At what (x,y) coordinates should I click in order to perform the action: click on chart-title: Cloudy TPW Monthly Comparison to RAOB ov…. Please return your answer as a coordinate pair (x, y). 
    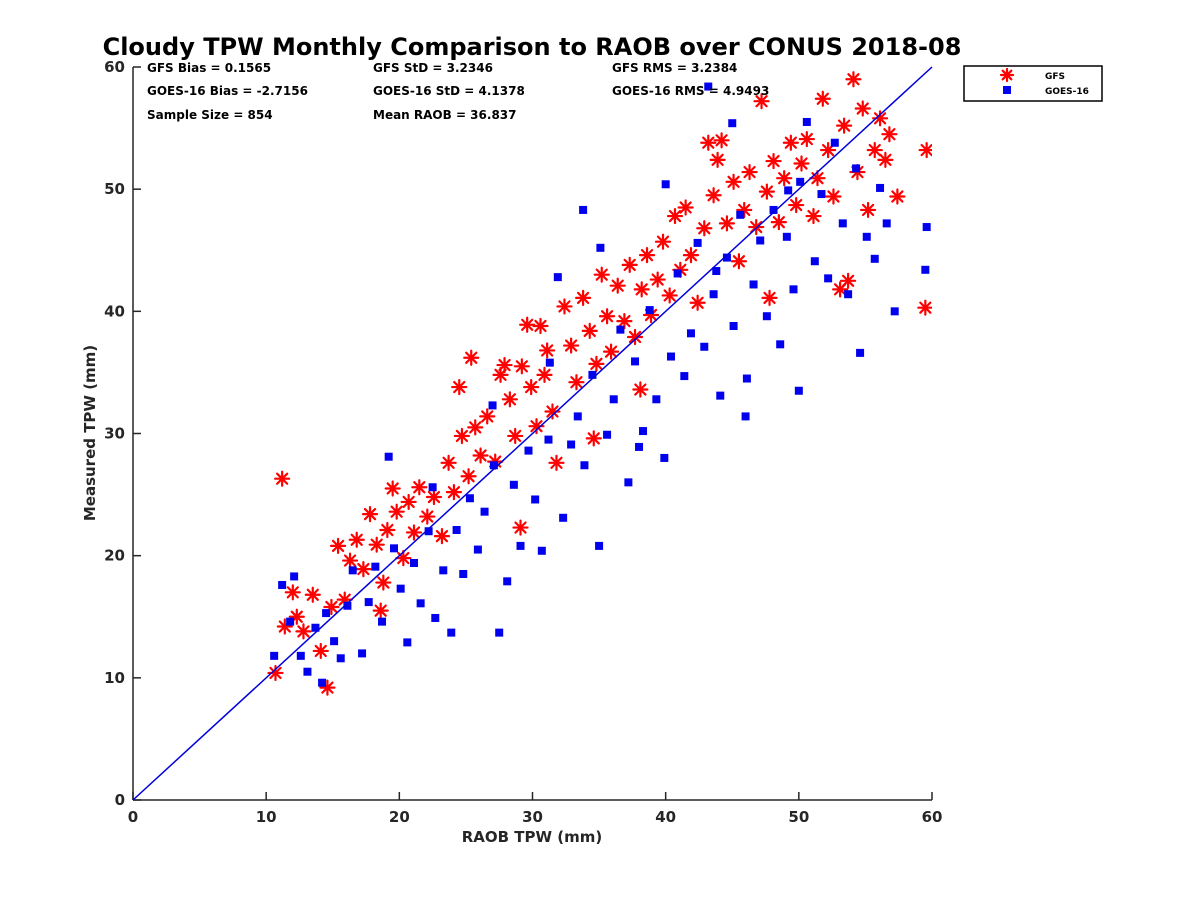
    Looking at the image, I should click on (532, 47).